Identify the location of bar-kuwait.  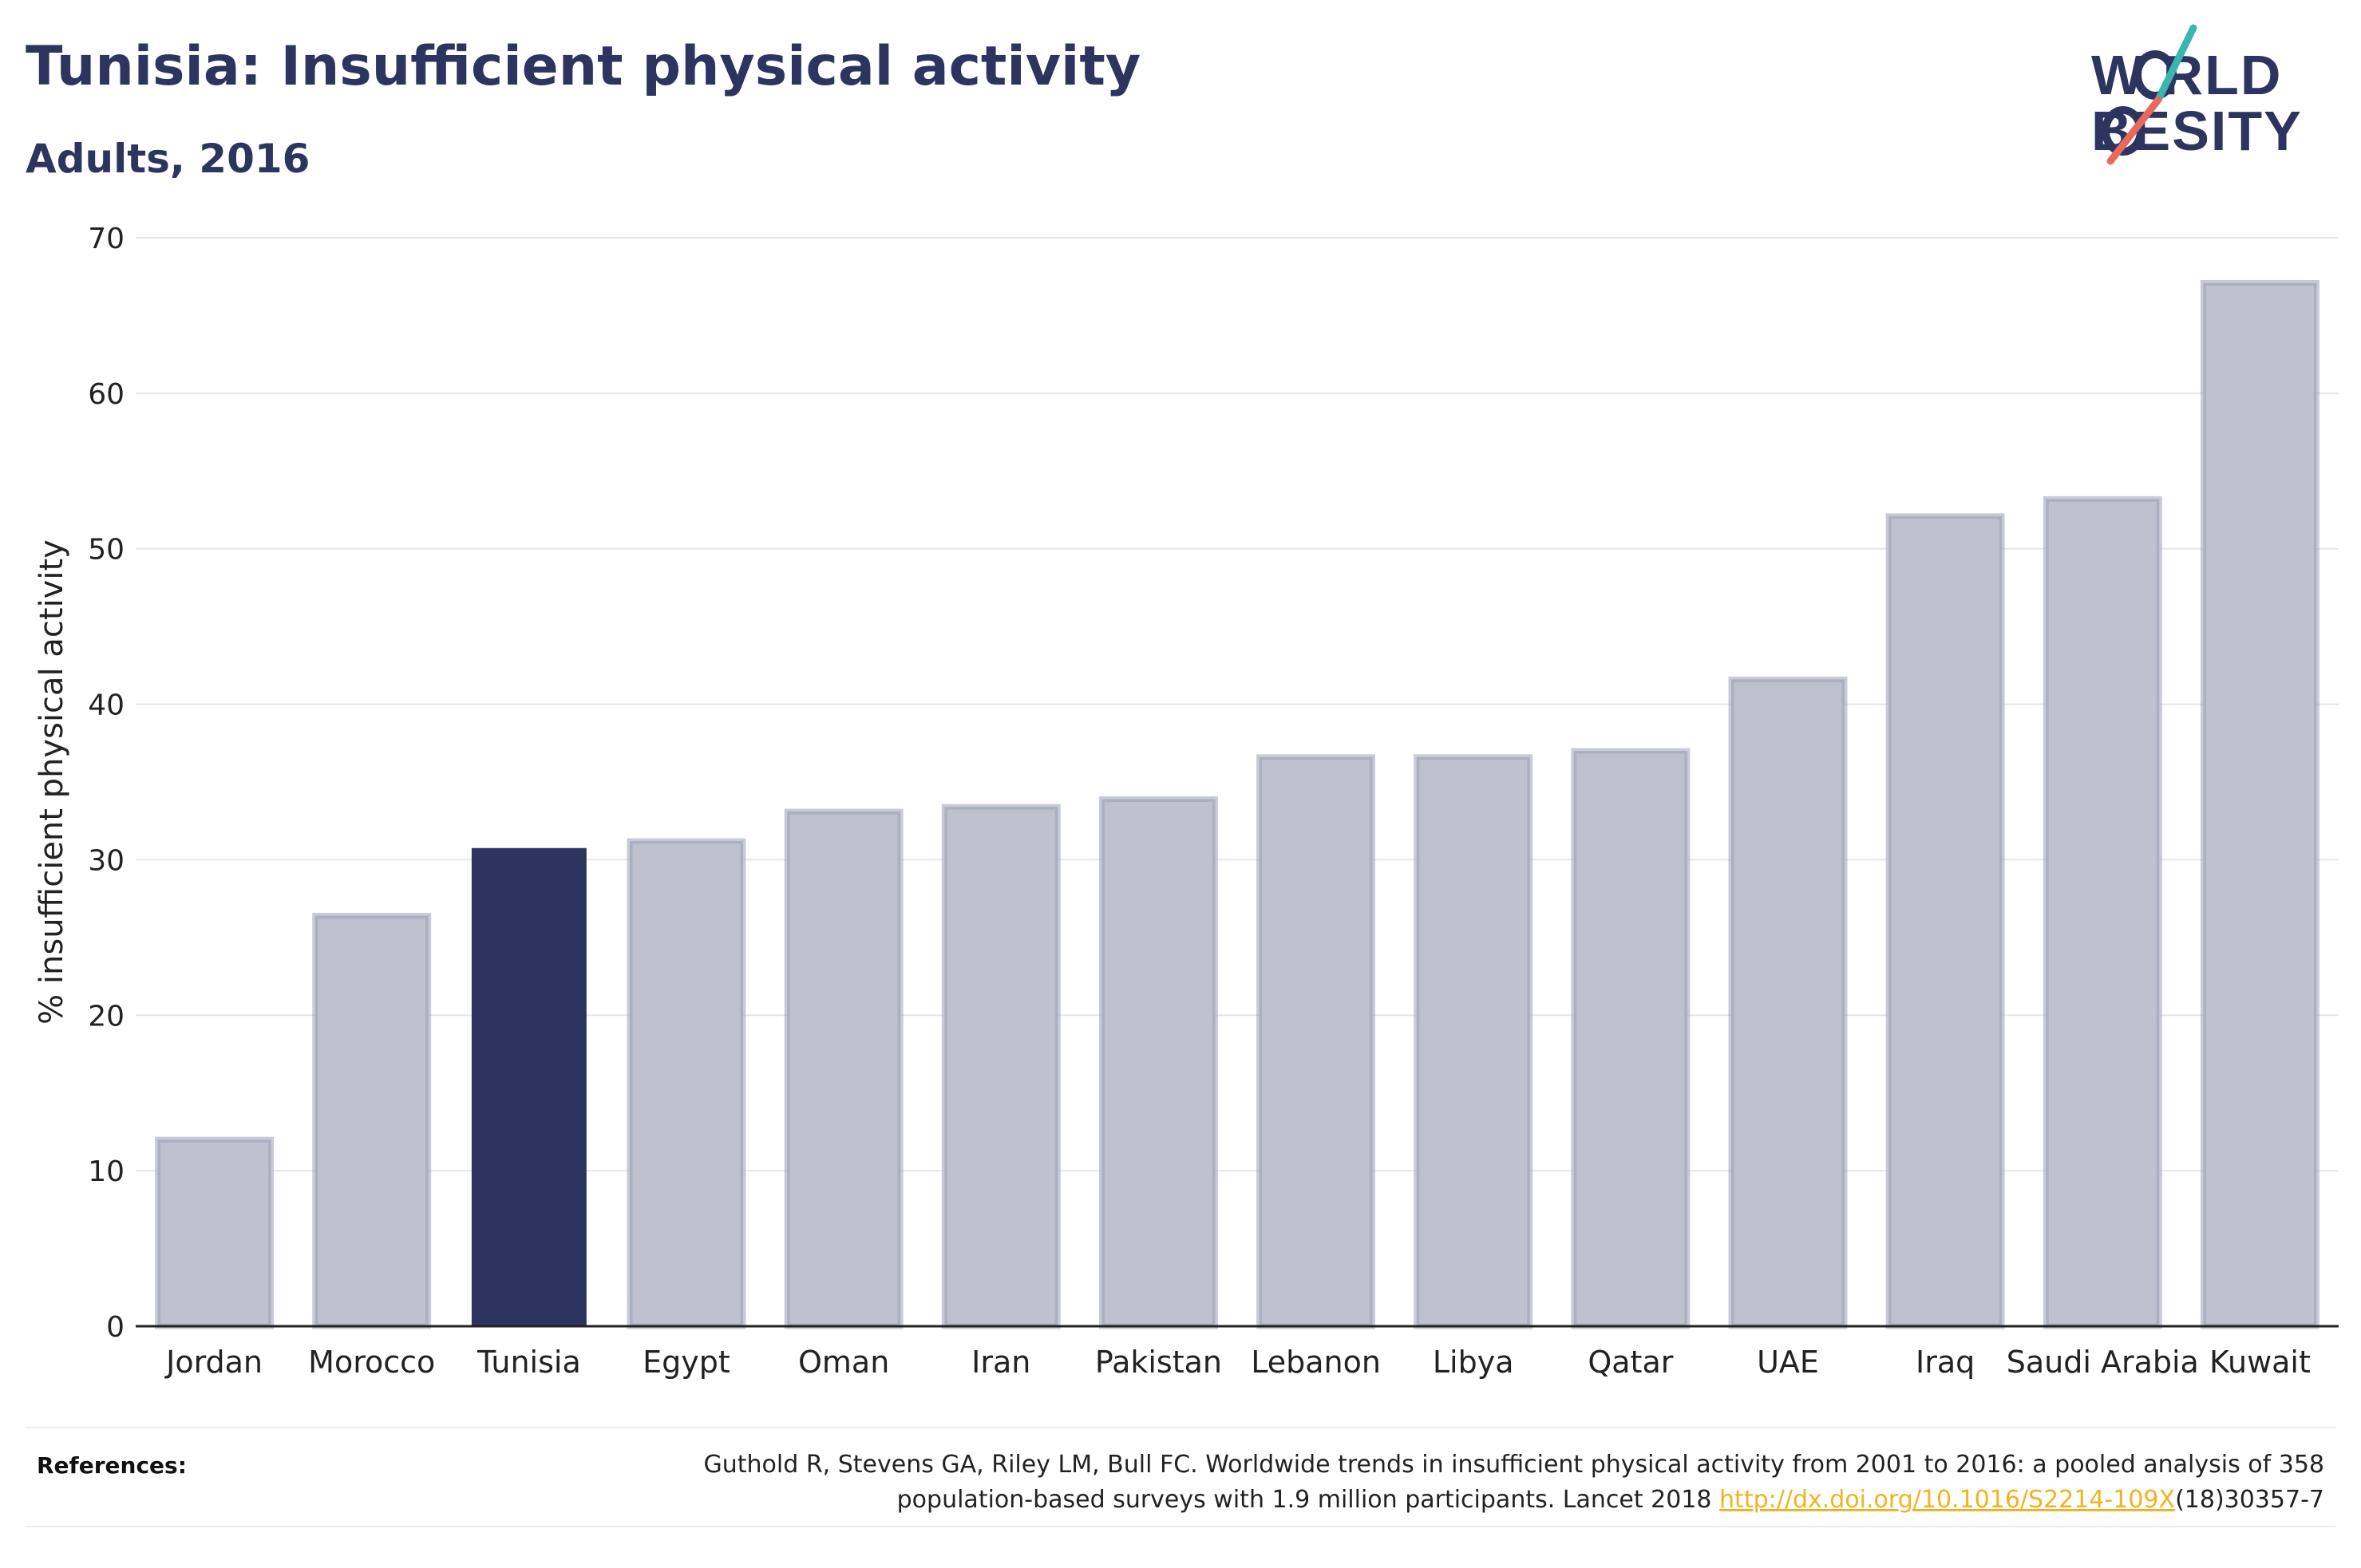
(2259, 804).